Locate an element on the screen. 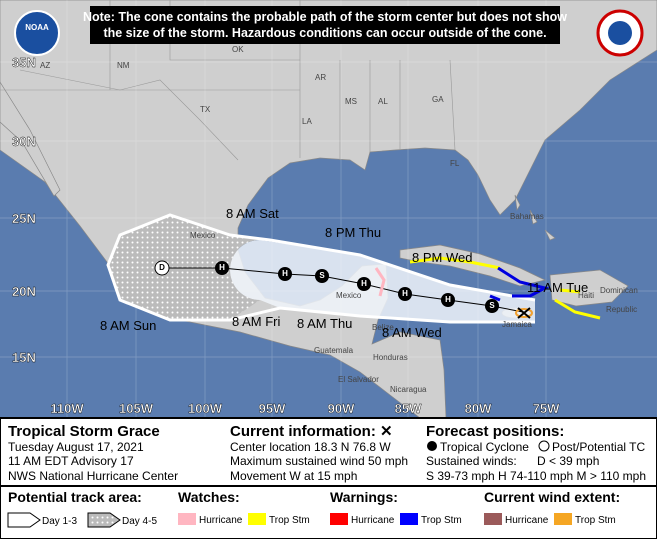 This screenshot has height=544, width=657. longitude-labels: 110W 105W 100W 95W 90W 85W 80W 75W is located at coordinates (305, 408).